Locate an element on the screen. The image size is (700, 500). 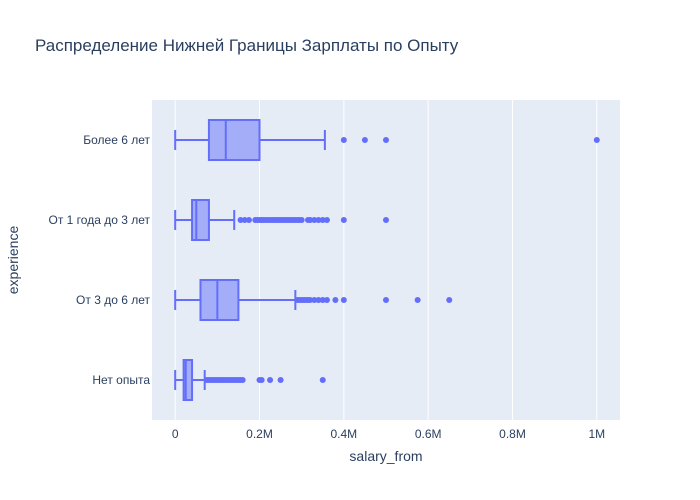
y-tick-label: Более 6 лет is located at coordinates (116, 140).